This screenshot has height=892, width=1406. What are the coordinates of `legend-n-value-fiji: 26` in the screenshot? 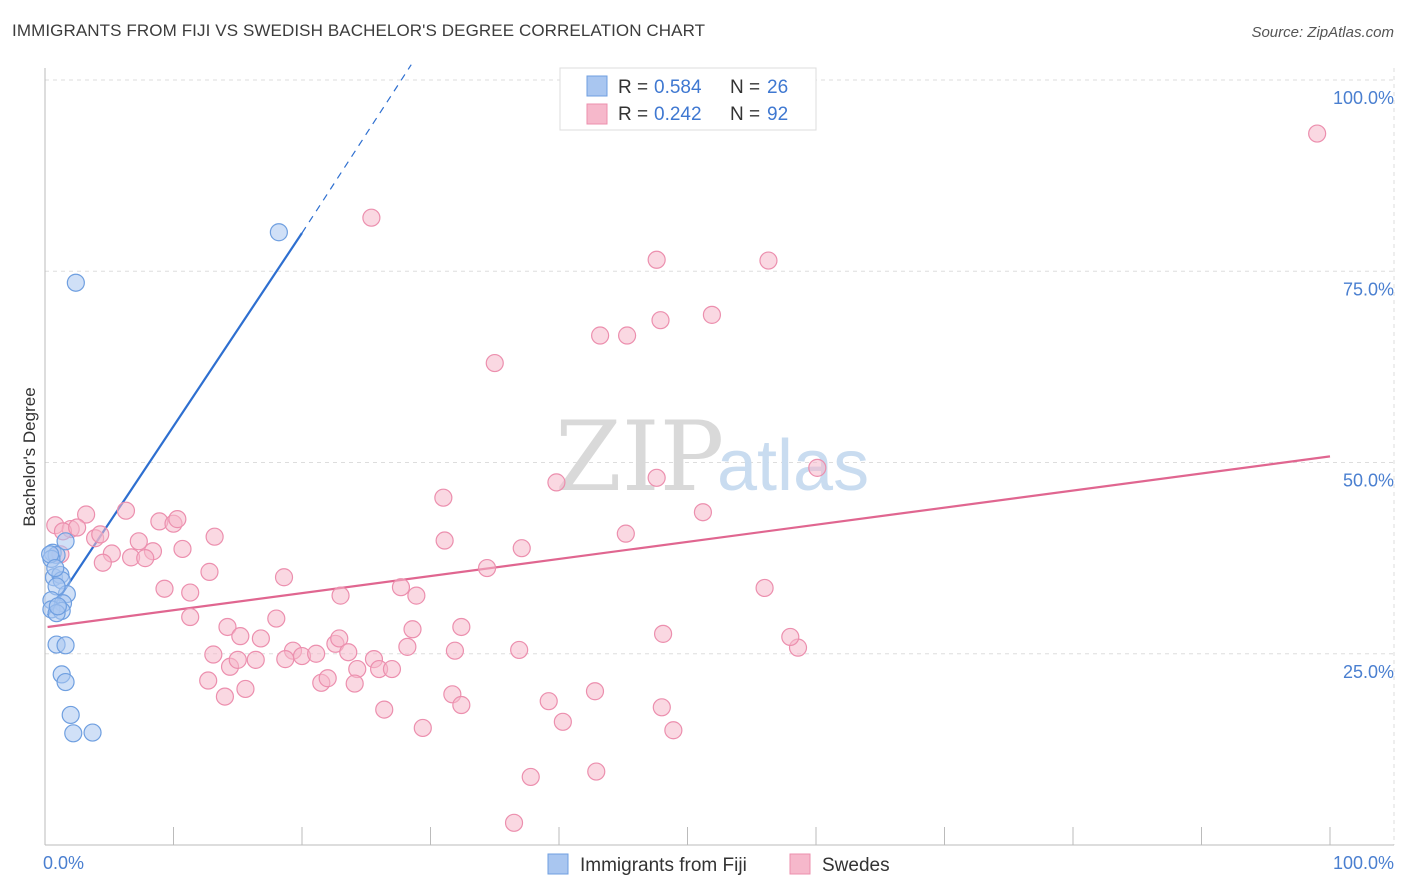 It's located at (777, 87).